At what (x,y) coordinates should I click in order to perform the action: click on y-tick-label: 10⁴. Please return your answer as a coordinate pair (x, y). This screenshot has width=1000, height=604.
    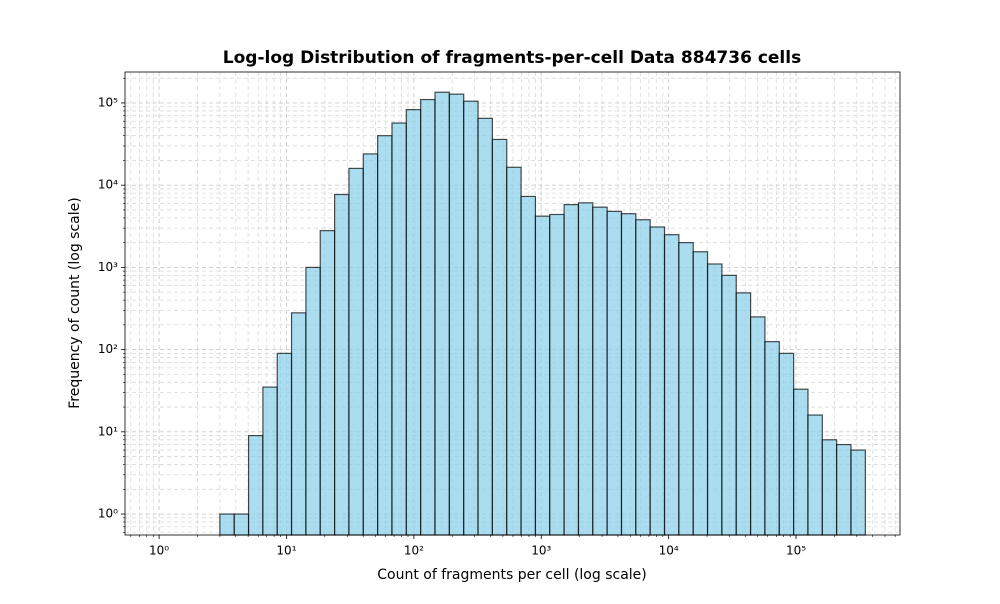
    Looking at the image, I should click on (108, 185).